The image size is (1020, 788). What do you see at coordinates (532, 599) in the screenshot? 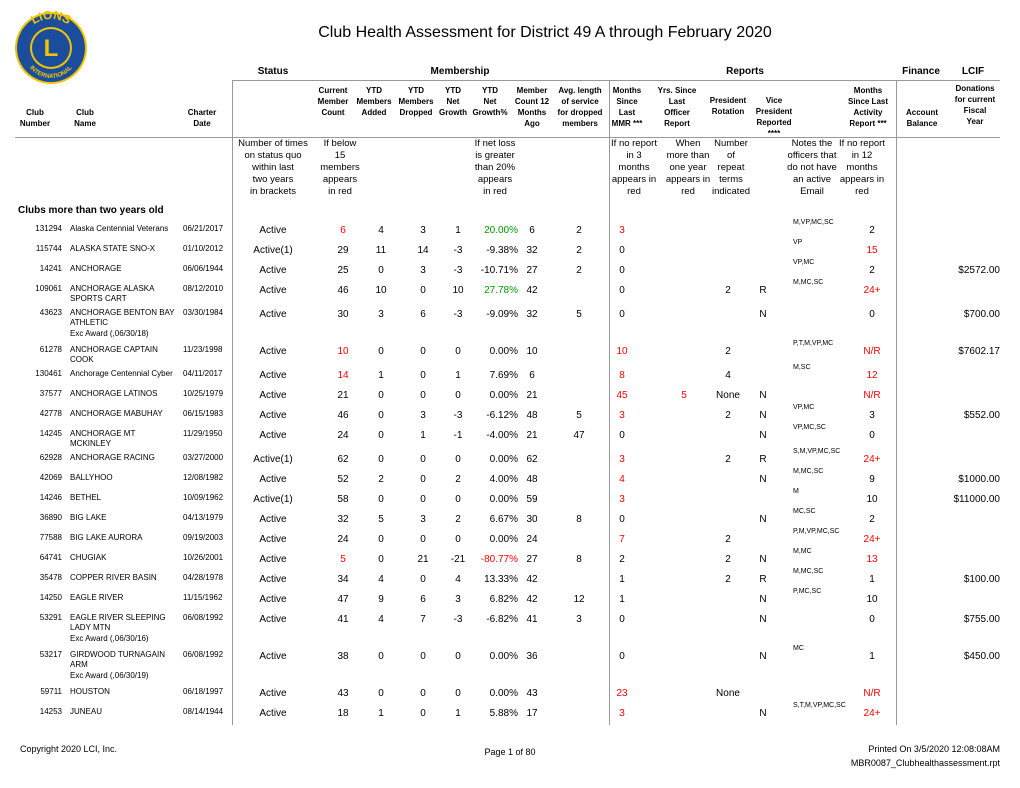
I see `cell-m12: 42` at bounding box center [532, 599].